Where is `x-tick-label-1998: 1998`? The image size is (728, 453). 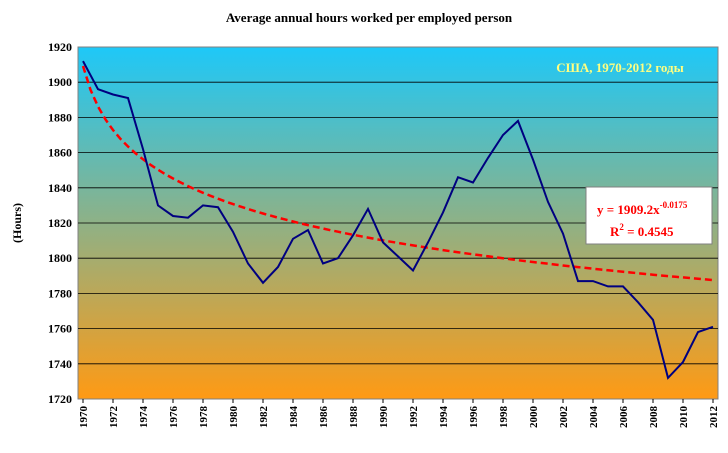 x-tick-label-1998: 1998 is located at coordinates (504, 417).